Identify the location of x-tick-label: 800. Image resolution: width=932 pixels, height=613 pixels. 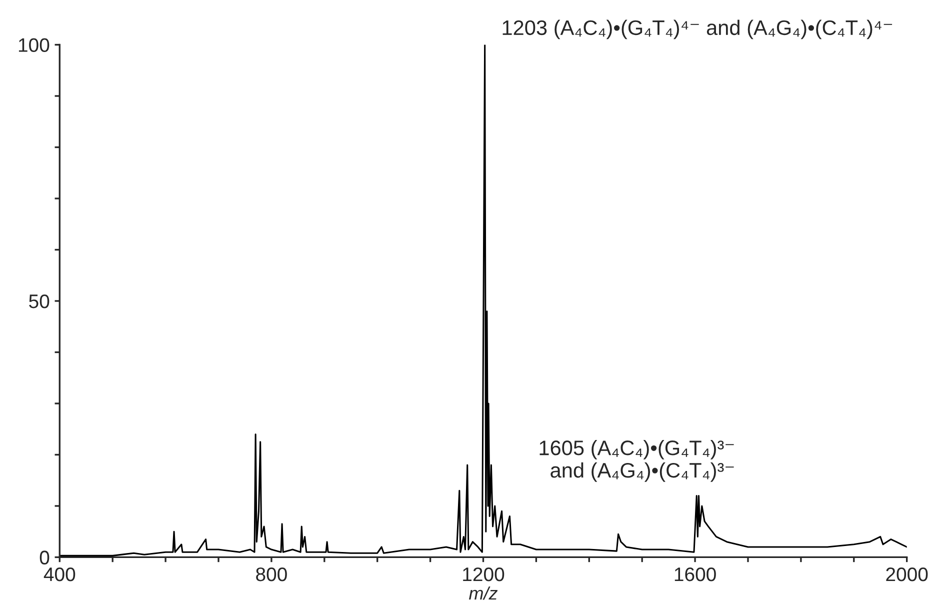
(271, 574).